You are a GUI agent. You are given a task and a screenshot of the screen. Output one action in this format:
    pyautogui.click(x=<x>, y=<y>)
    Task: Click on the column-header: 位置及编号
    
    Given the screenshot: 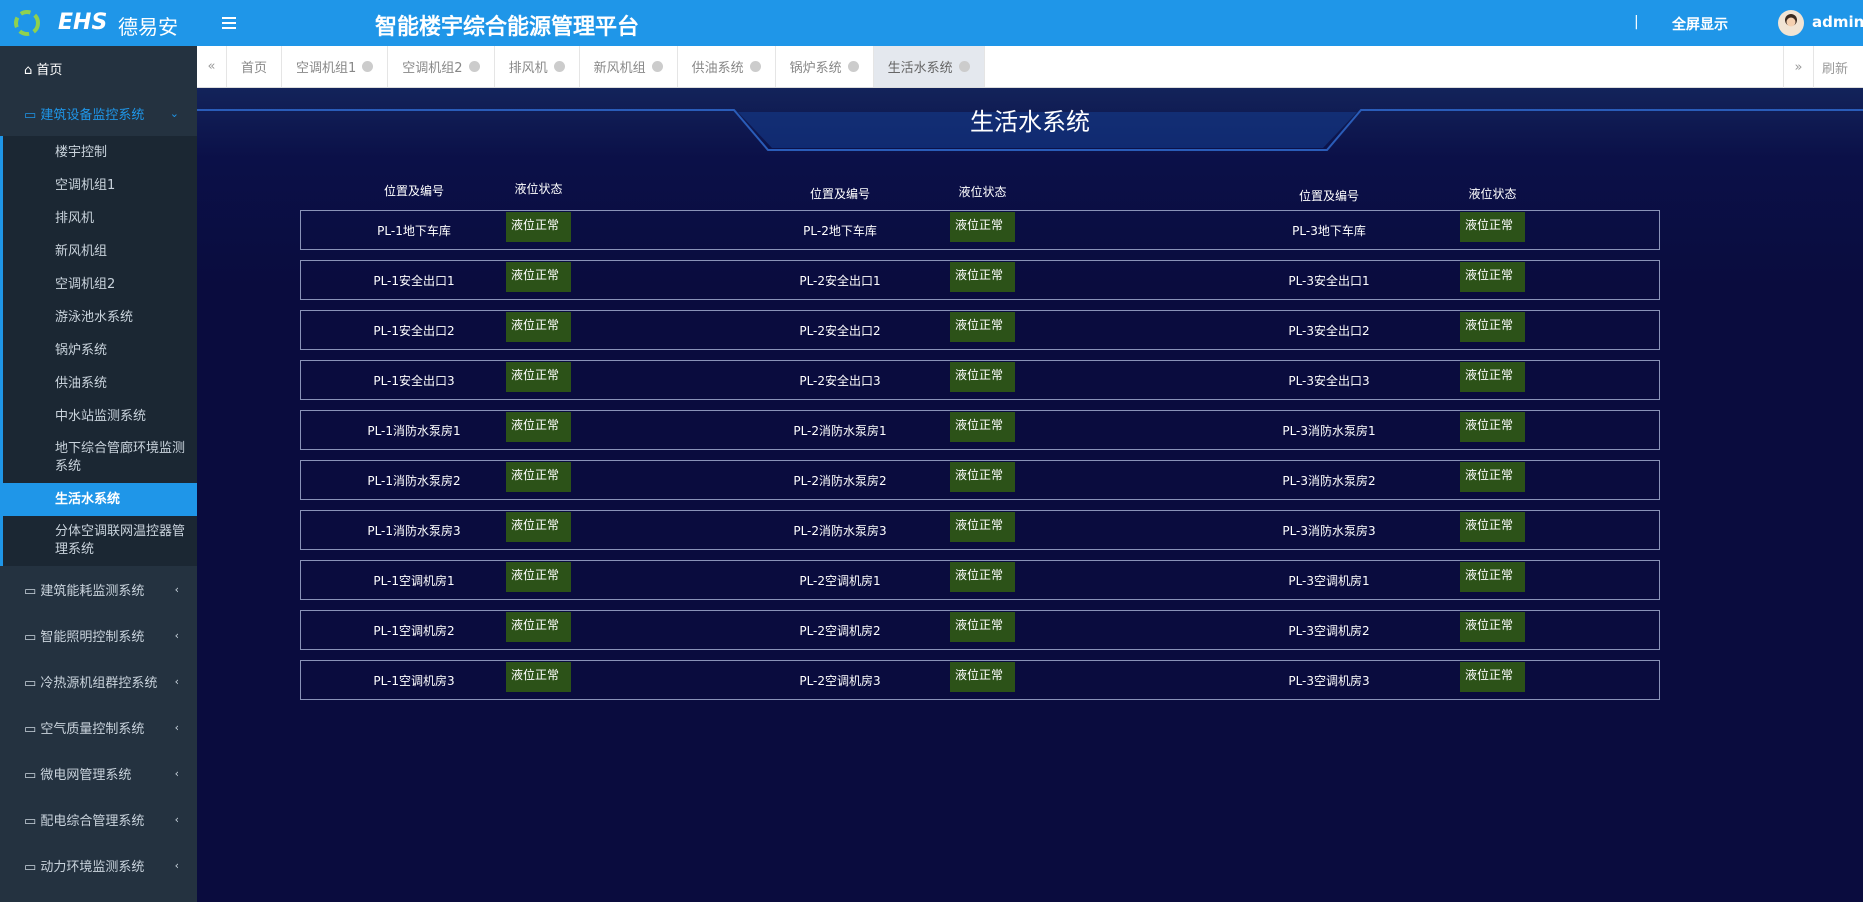 What is the action you would take?
    pyautogui.click(x=413, y=191)
    